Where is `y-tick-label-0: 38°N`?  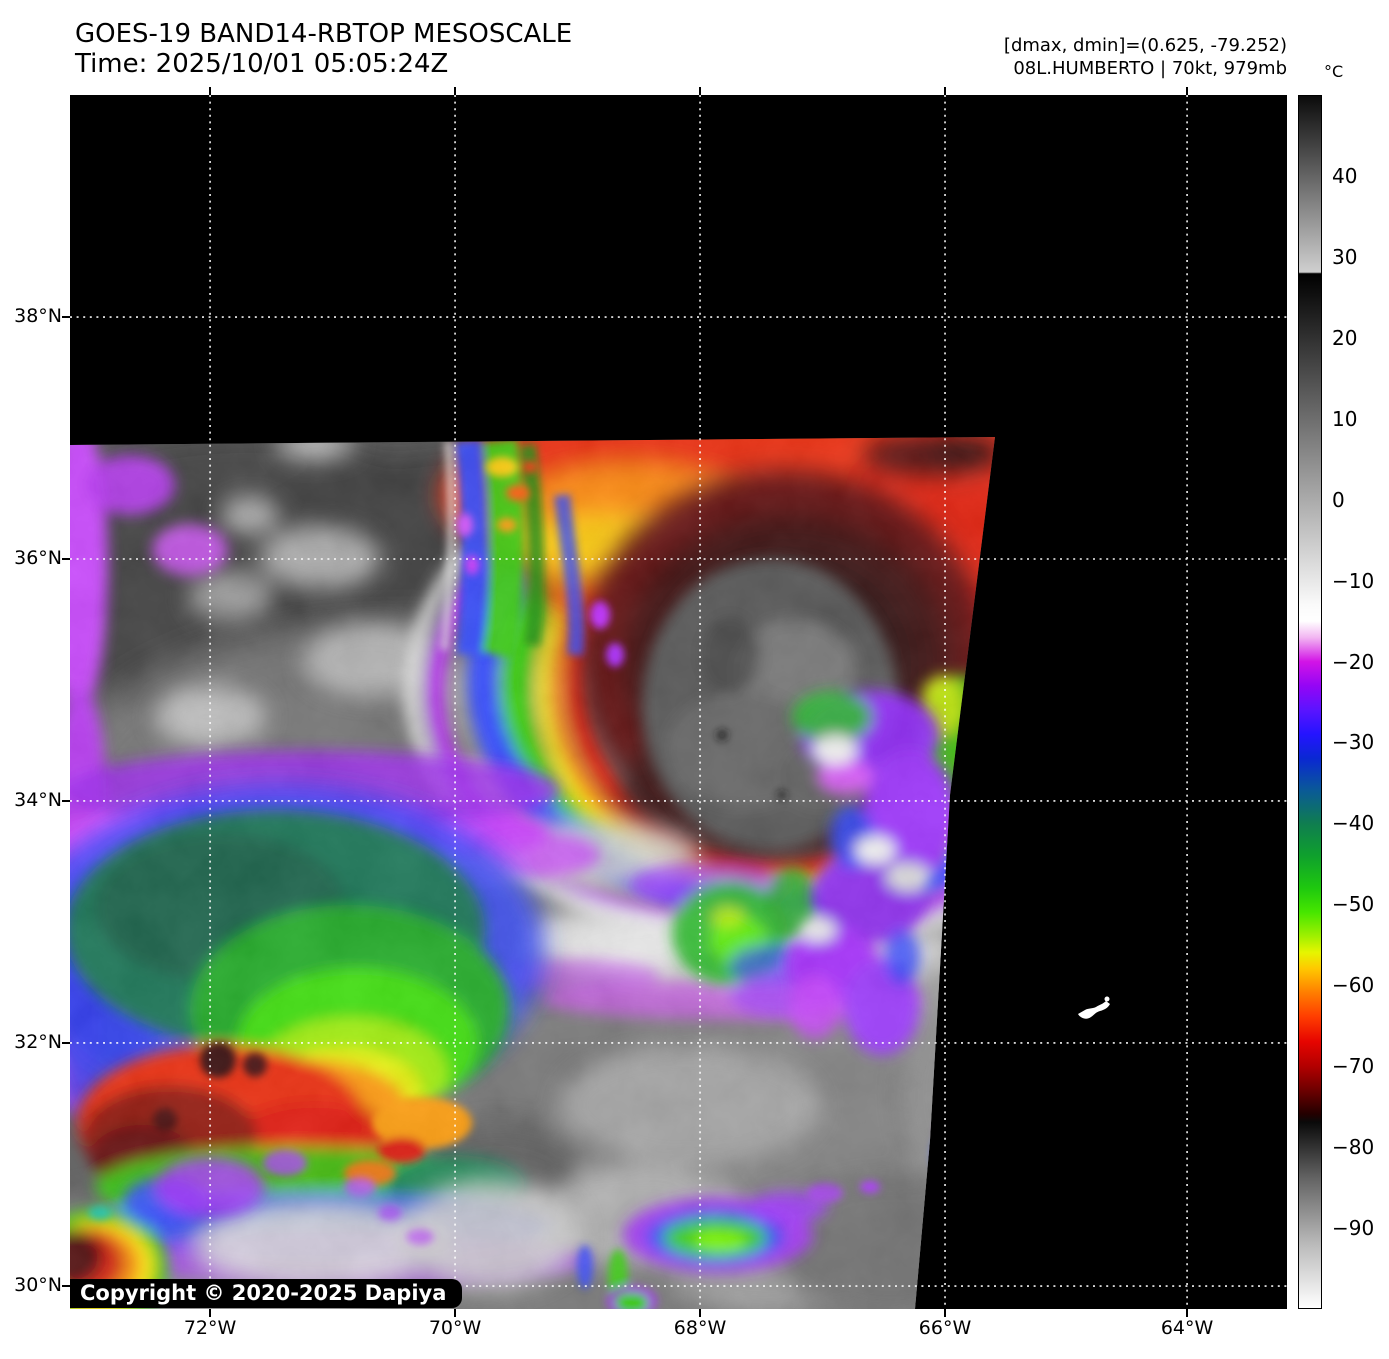 y-tick-label-0: 38°N is located at coordinates (38, 316).